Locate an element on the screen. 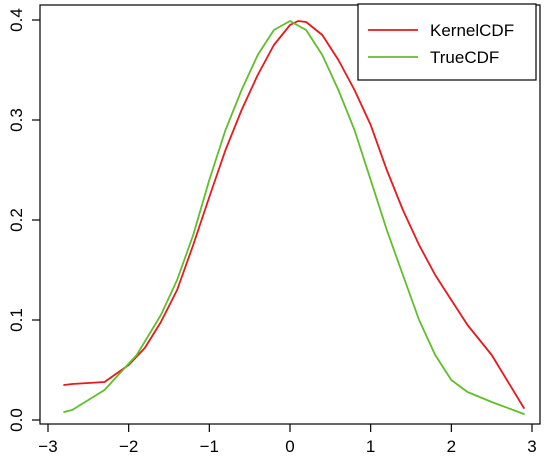 Image resolution: width=550 pixels, height=474 pixels. y-tick-label: 0.3 is located at coordinates (16, 120).